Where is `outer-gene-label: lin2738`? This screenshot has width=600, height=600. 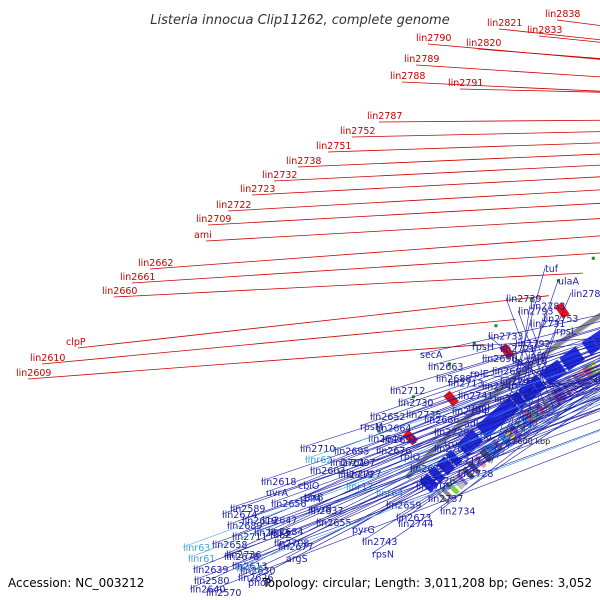
outer-gene-label: lin2738 is located at coordinates (303, 161).